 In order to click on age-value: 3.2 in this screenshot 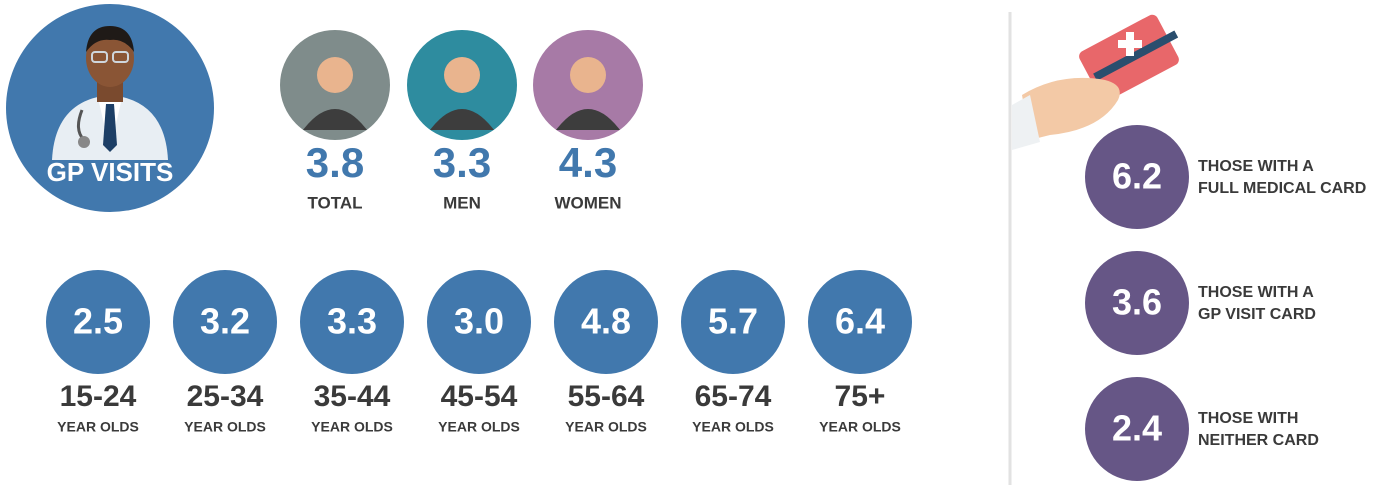, I will do `click(225, 321)`.